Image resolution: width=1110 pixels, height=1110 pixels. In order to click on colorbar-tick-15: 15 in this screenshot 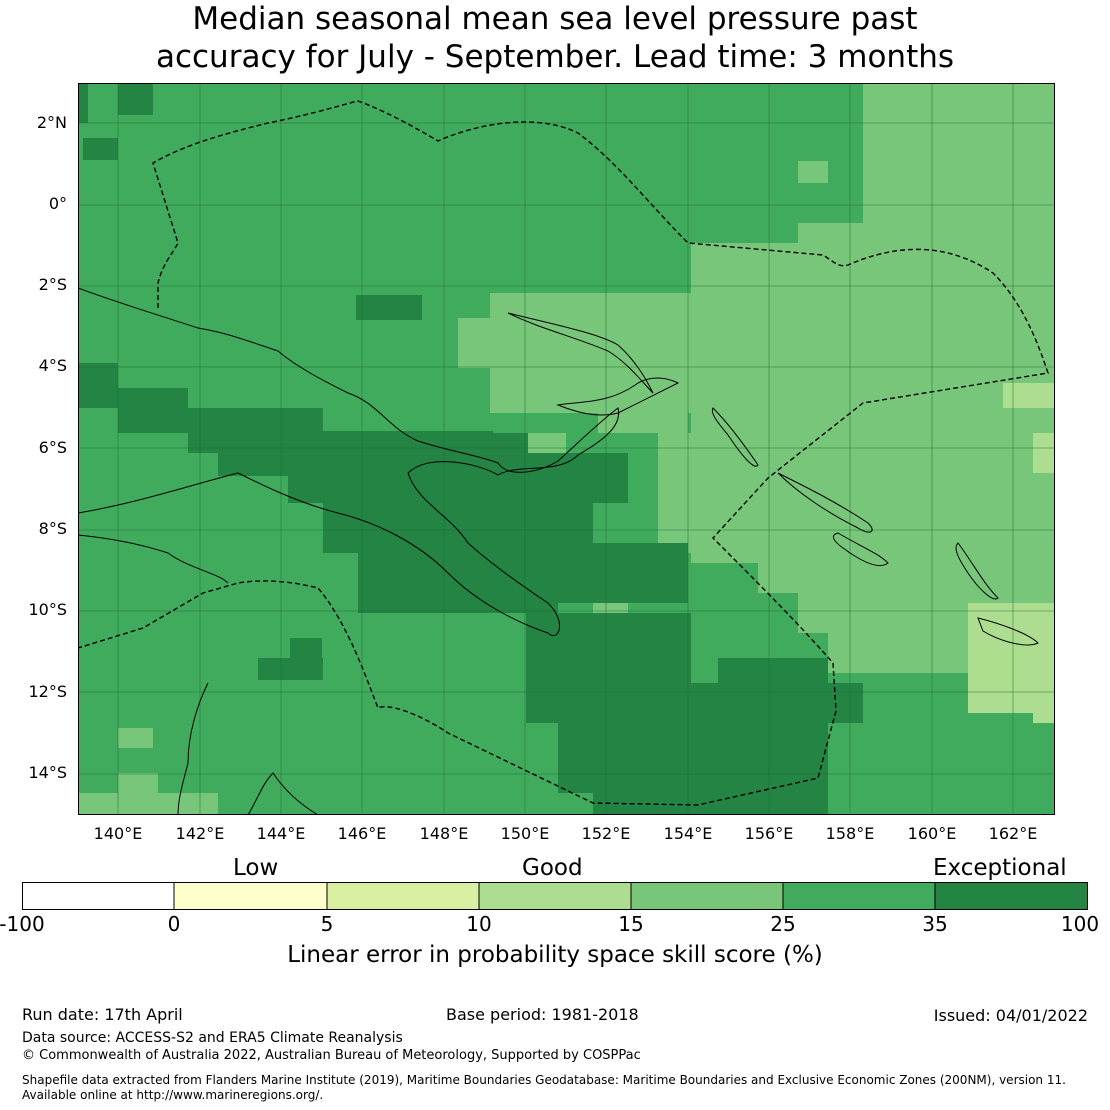, I will do `click(631, 924)`.